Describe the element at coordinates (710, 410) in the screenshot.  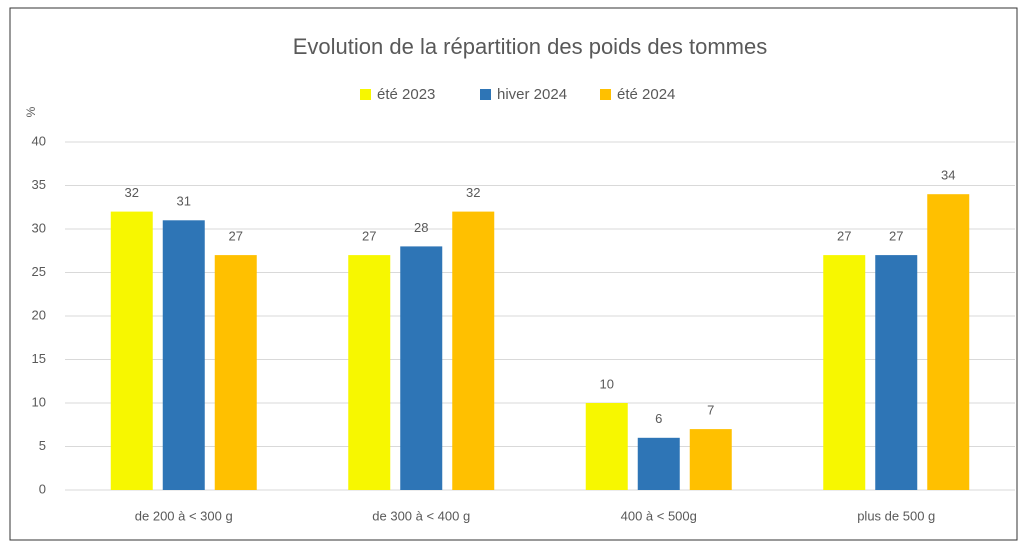
I see `data-label: 7` at that location.